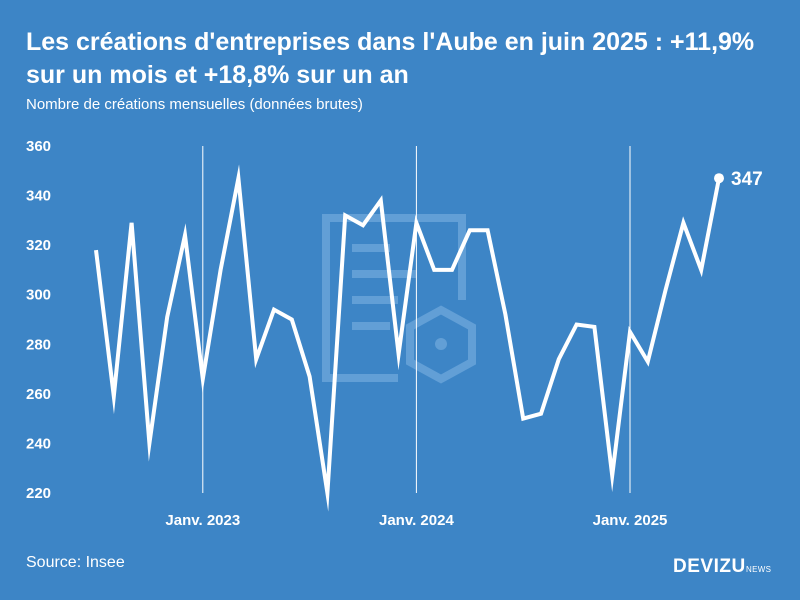 This screenshot has height=600, width=800. Describe the element at coordinates (38, 443) in the screenshot. I see `y-tick-label: 240` at that location.